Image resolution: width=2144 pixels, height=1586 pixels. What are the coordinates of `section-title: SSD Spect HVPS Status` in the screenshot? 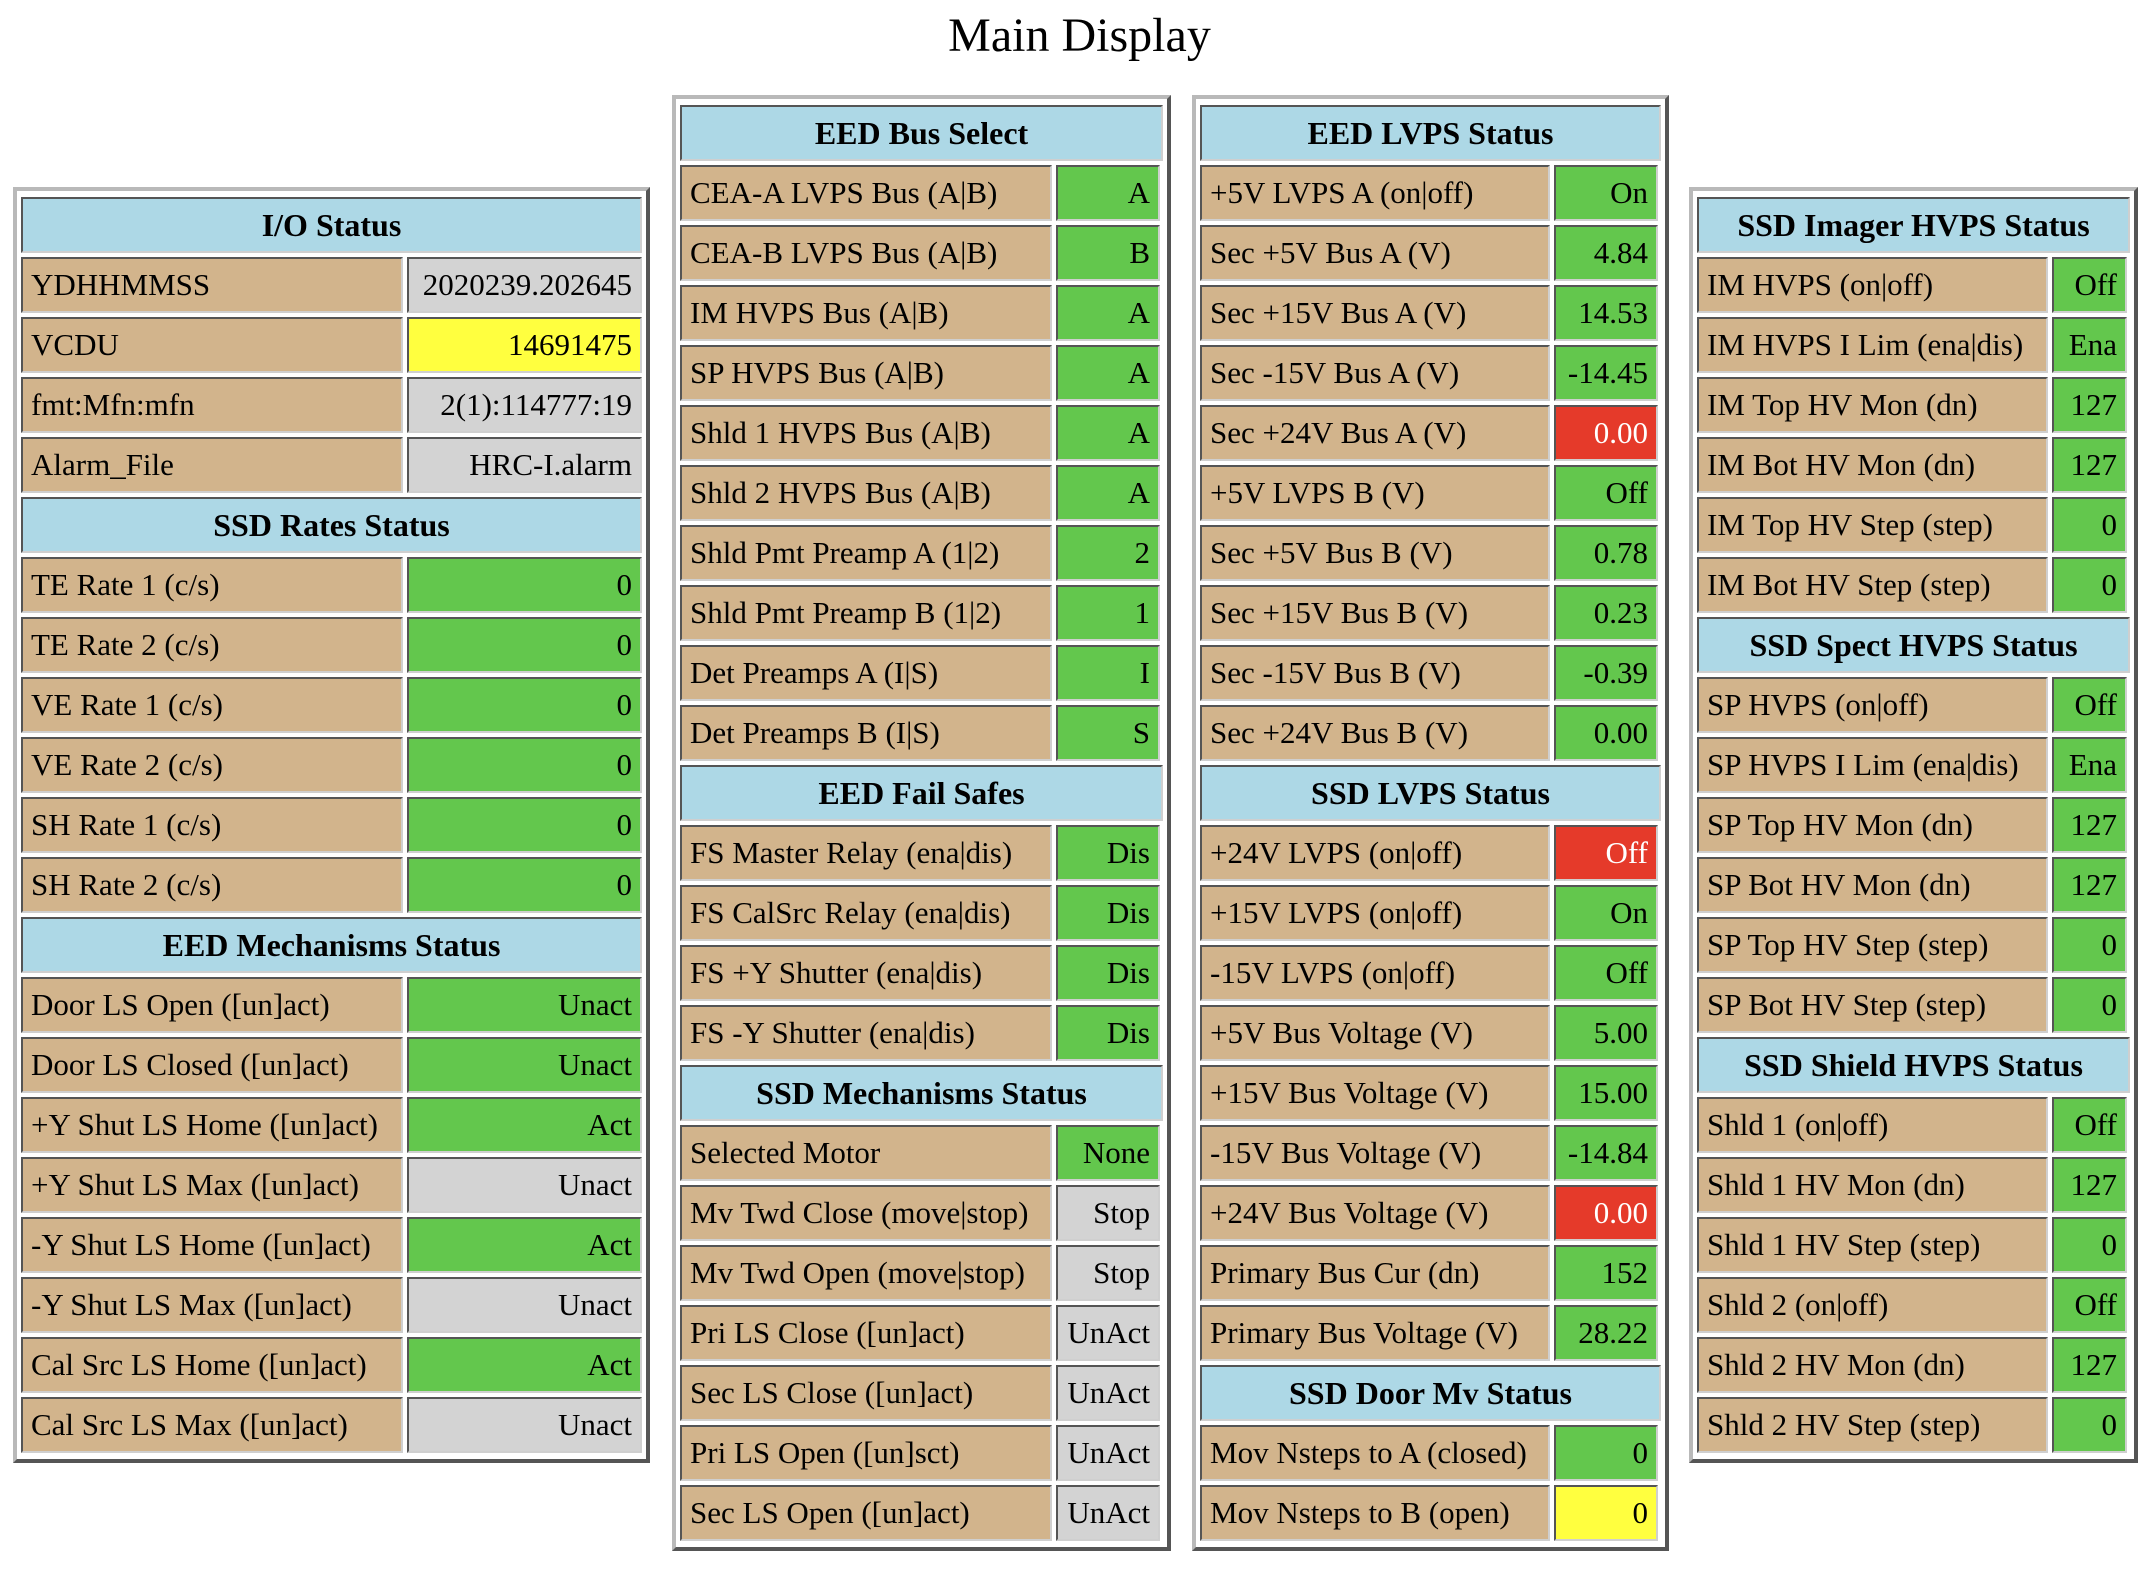 It's located at (1913, 645).